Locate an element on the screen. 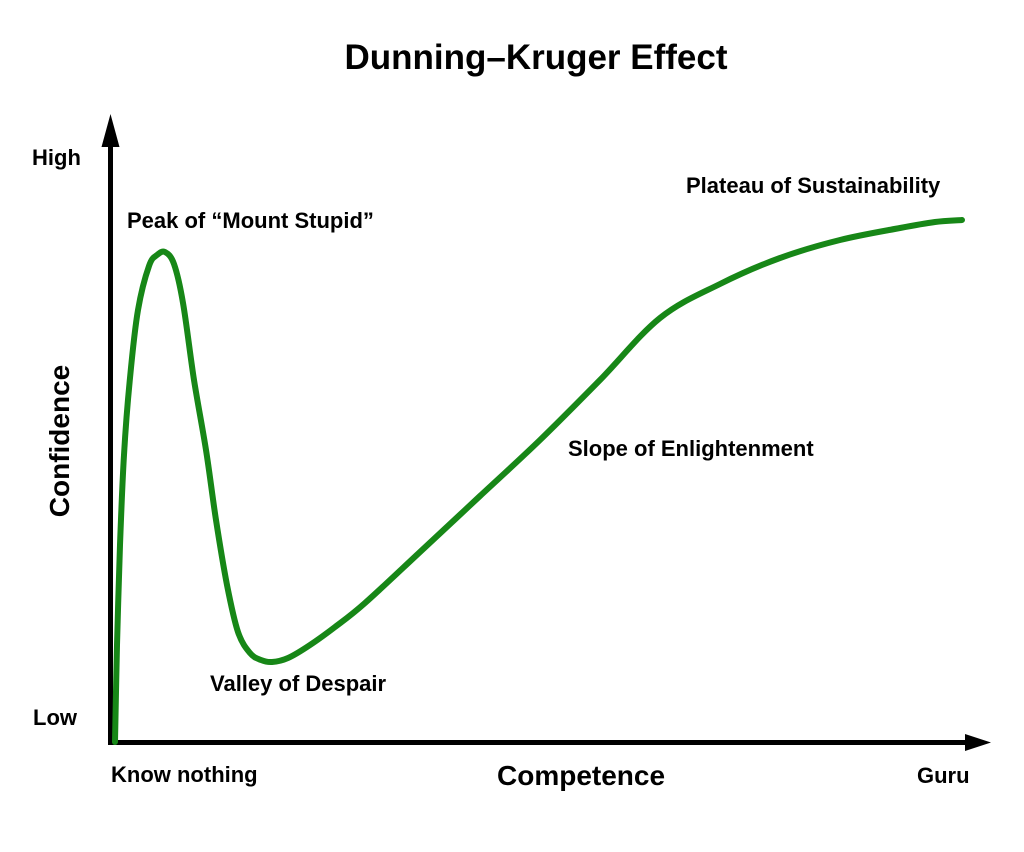 This screenshot has height=852, width=1024. y-tick-high: High is located at coordinates (56, 157).